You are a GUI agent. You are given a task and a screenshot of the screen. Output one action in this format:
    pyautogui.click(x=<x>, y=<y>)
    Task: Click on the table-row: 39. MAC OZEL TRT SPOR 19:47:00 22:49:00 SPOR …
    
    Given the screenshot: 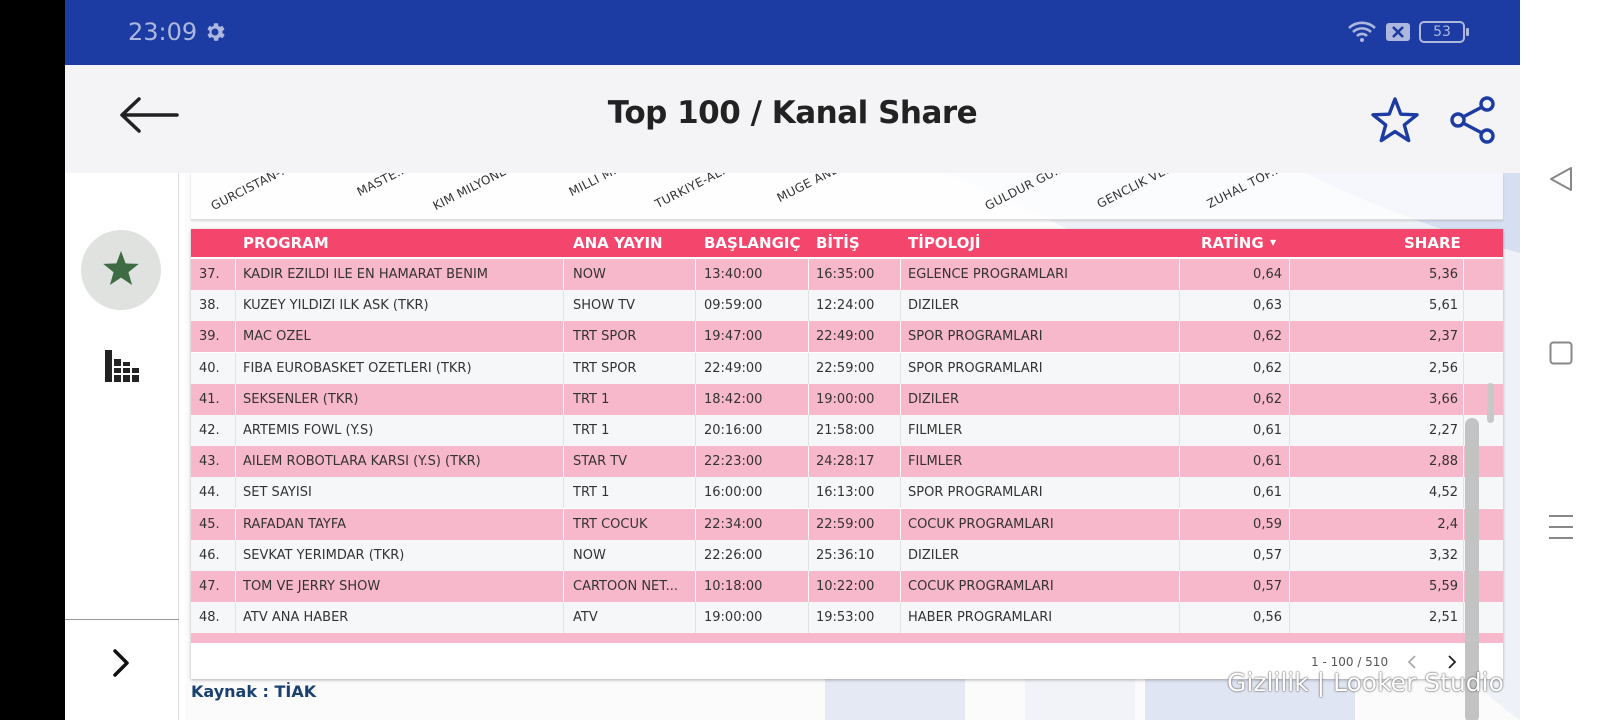 What is the action you would take?
    pyautogui.click(x=847, y=337)
    